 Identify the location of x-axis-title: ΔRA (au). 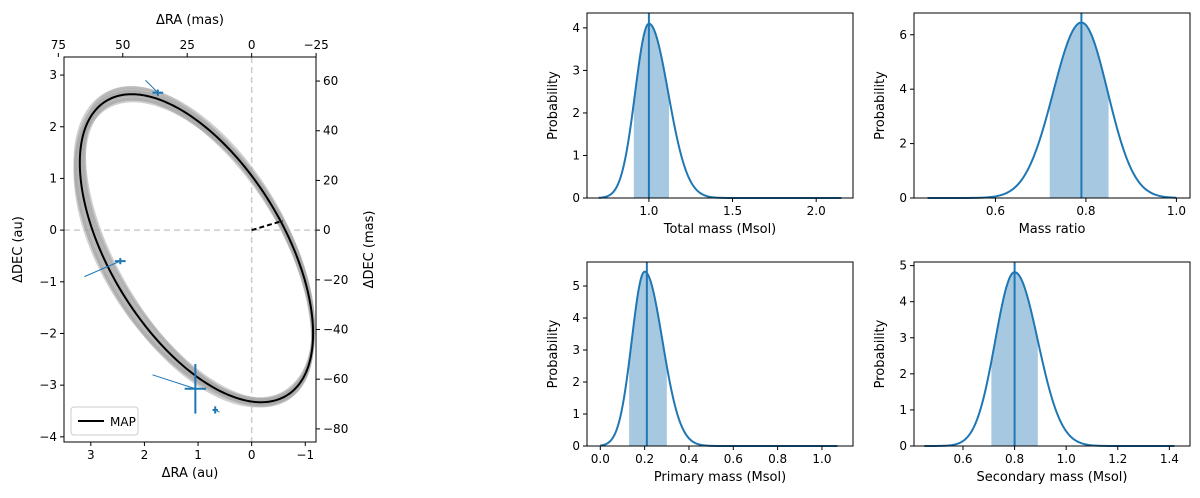
(190, 473).